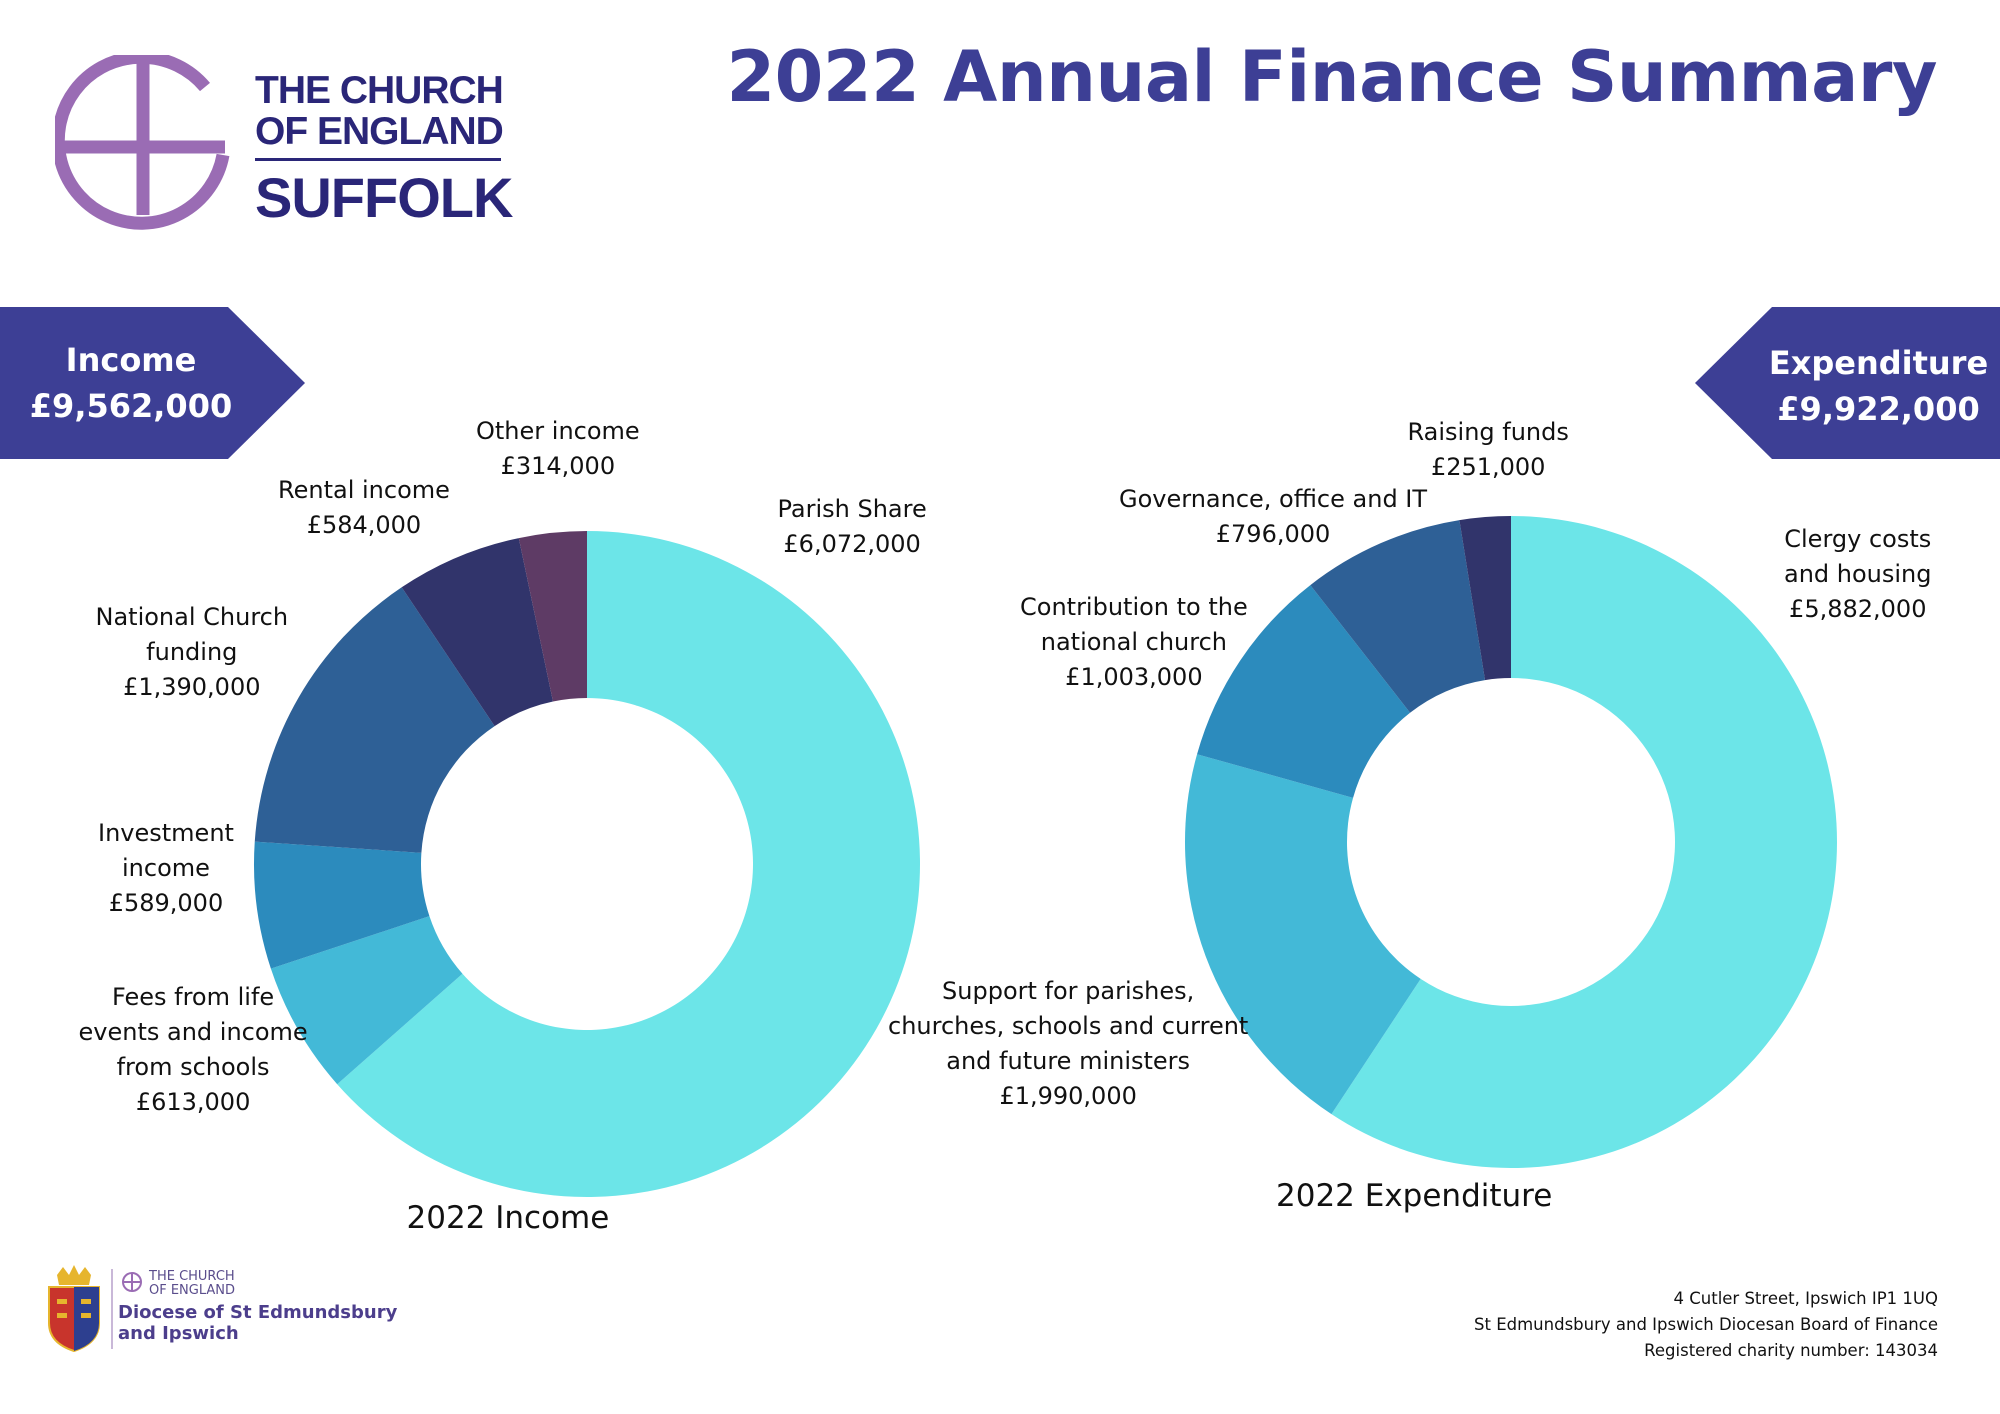  I want to click on slice-name-label: Other income, so click(558, 431).